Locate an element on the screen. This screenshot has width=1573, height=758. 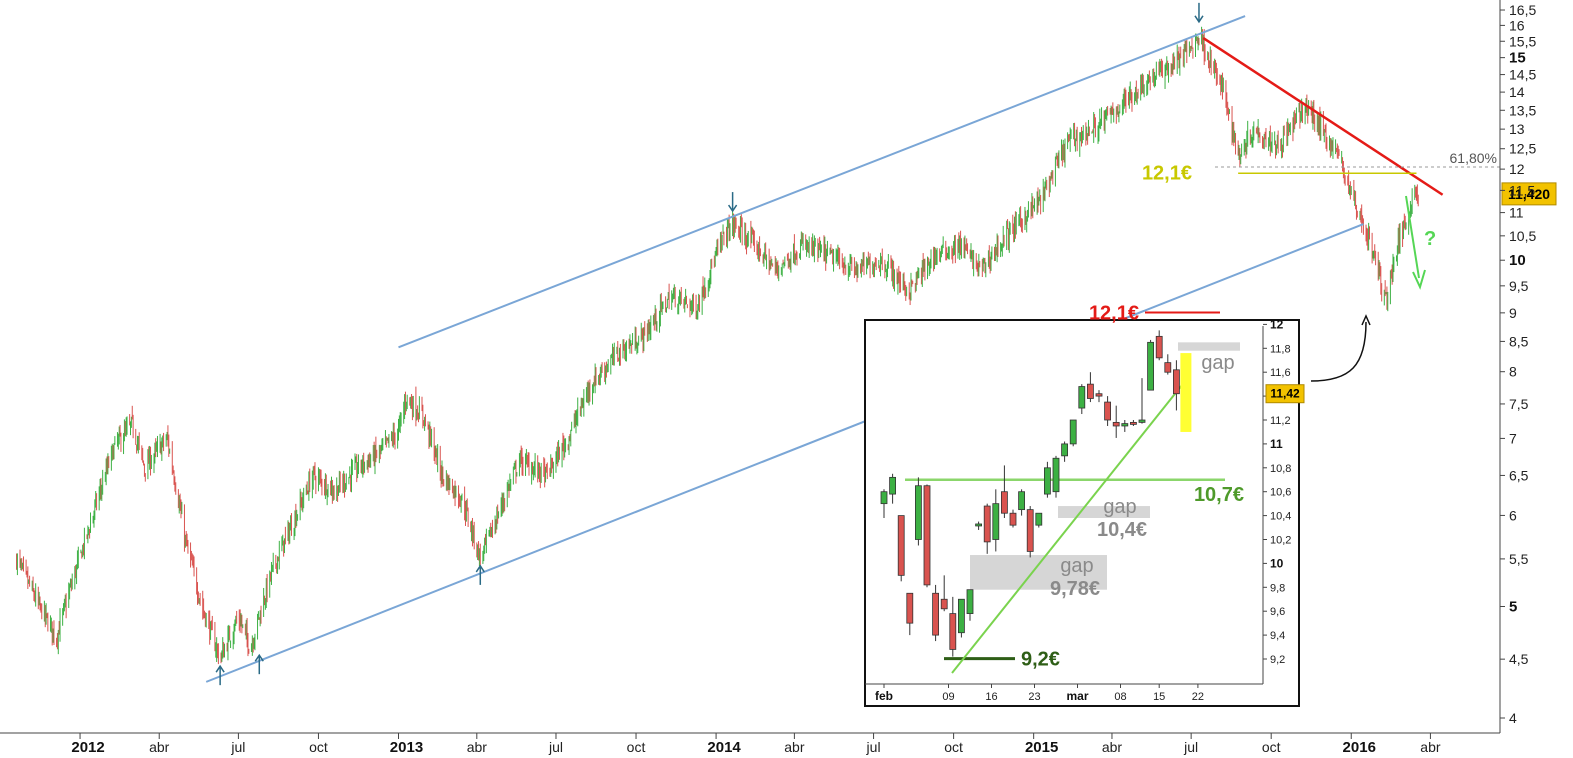
inset-price-tick-label: 11 is located at coordinates (1276, 444).